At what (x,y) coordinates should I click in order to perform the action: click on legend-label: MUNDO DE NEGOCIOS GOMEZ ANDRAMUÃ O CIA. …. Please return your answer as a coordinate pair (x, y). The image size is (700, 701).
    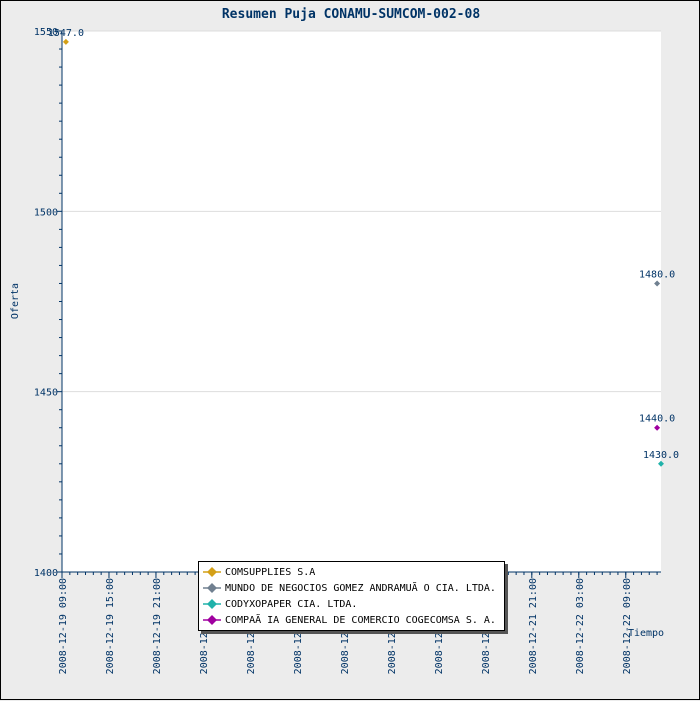
    Looking at the image, I should click on (360, 588).